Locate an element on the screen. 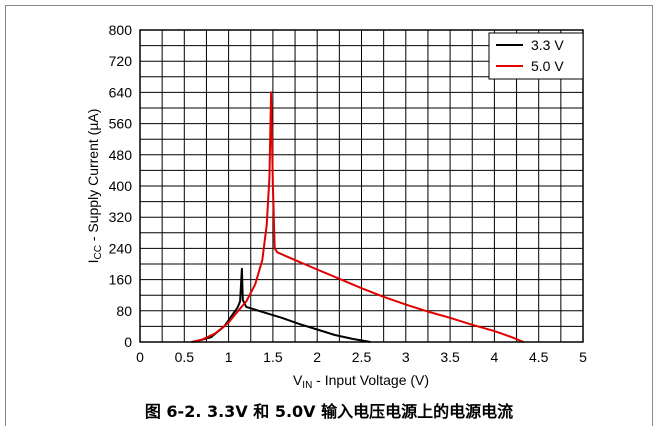 This screenshot has width=658, height=426. legend-box is located at coordinates (536, 56).